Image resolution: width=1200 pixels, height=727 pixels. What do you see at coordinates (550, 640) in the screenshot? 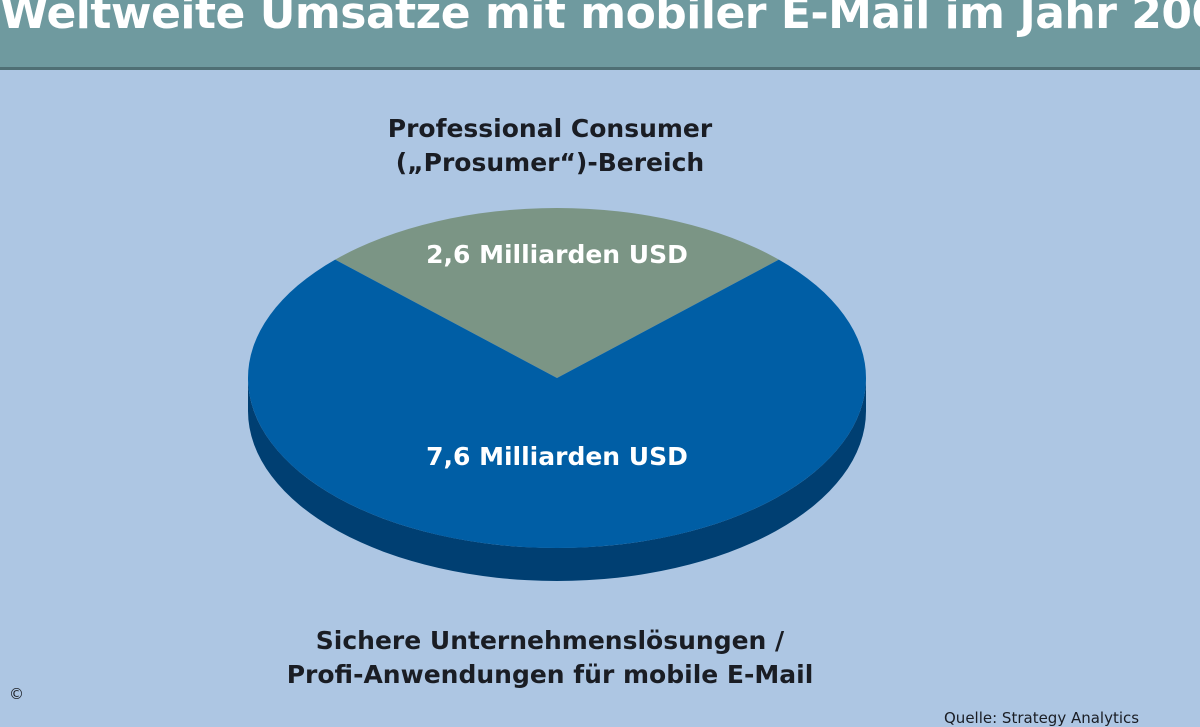
I see `slice-legend-enterprise-line-1: Sichere Unternehmenslösungen /` at bounding box center [550, 640].